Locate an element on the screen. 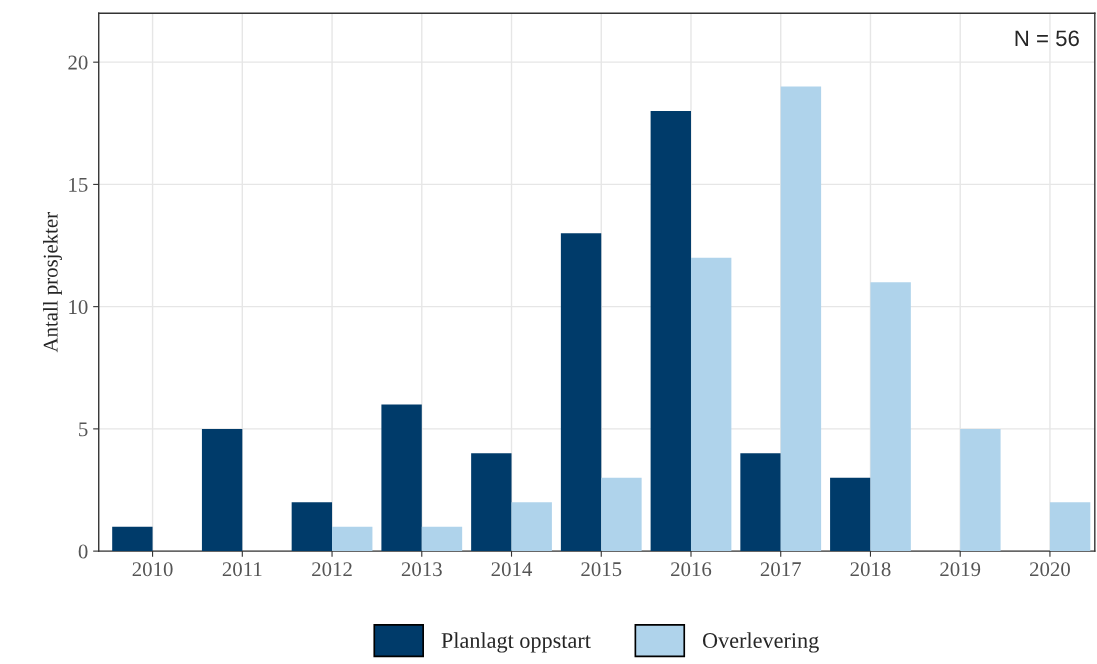 The image size is (1097, 664). y-tick-label: 10 is located at coordinates (78, 307).